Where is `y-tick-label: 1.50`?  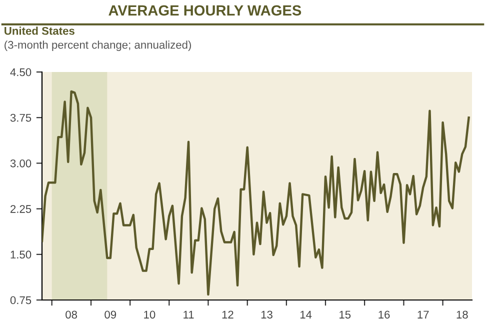
y-tick-label: 1.50 is located at coordinates (21, 254).